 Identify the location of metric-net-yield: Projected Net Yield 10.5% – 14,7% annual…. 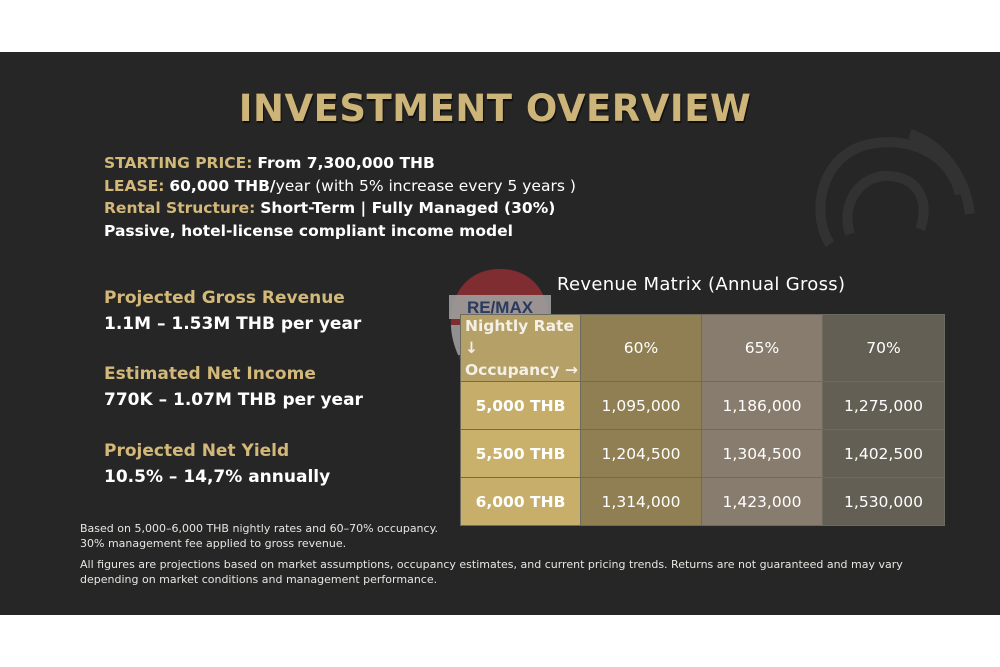
(217, 464).